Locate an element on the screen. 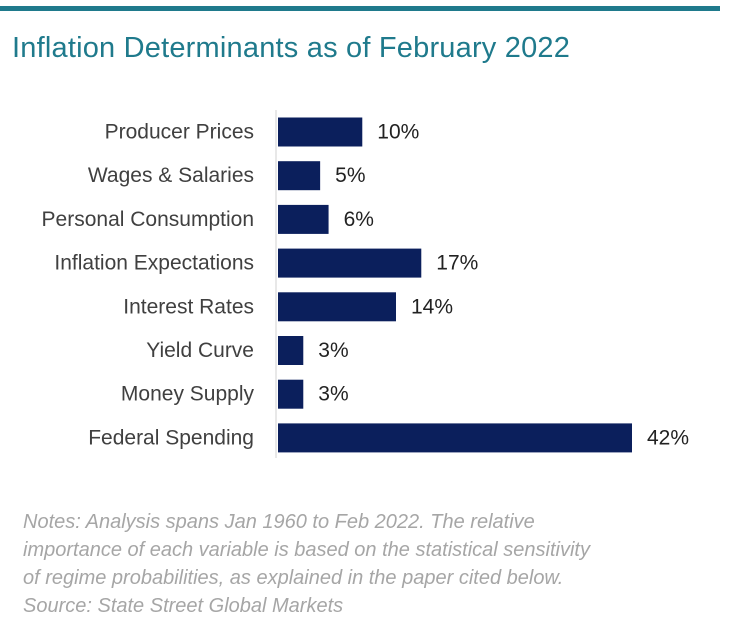 This screenshot has width=732, height=634. category-label: Personal Consumption is located at coordinates (148, 219).